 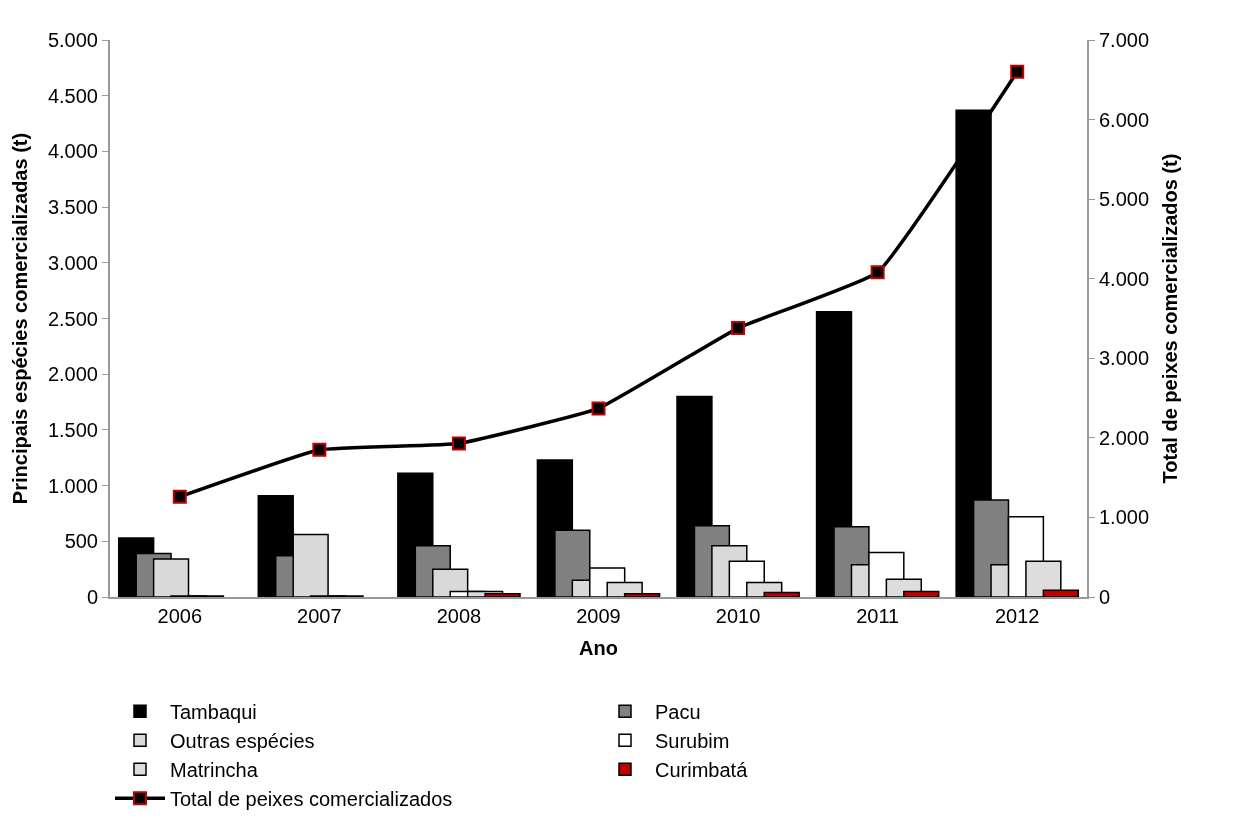 I want to click on y2-tick-label: 6.000, so click(x=1124, y=119).